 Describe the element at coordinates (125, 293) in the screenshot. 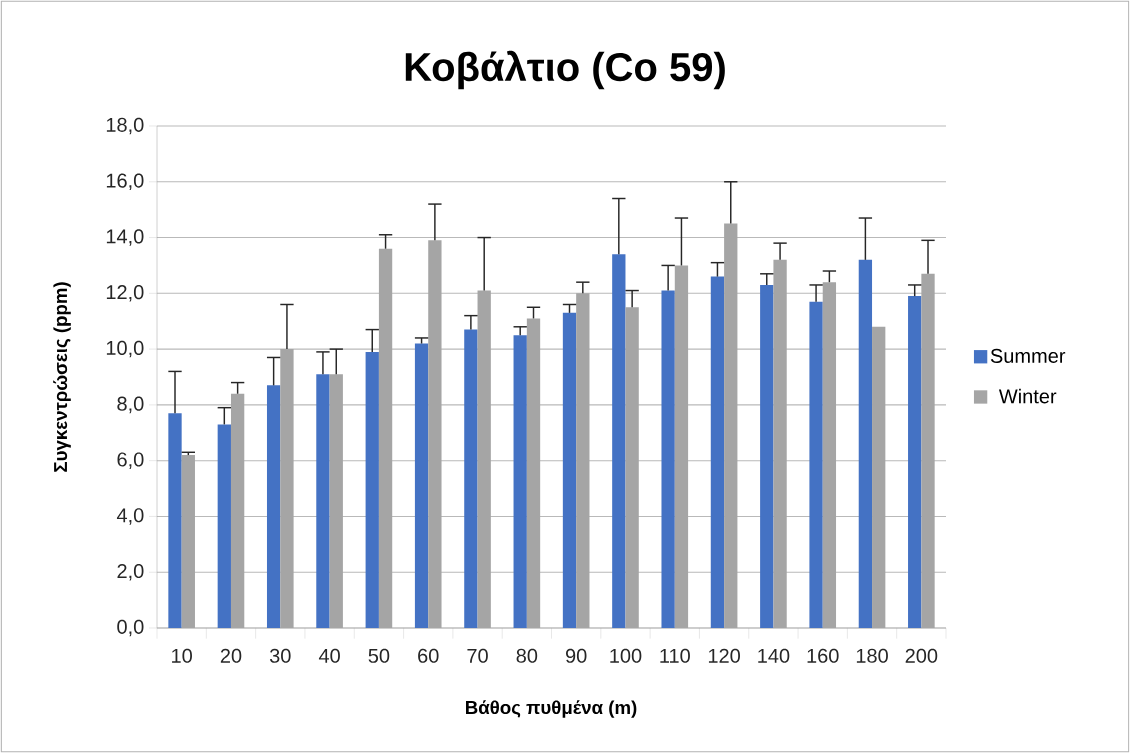

I see `y-tick-label: 12,0` at that location.